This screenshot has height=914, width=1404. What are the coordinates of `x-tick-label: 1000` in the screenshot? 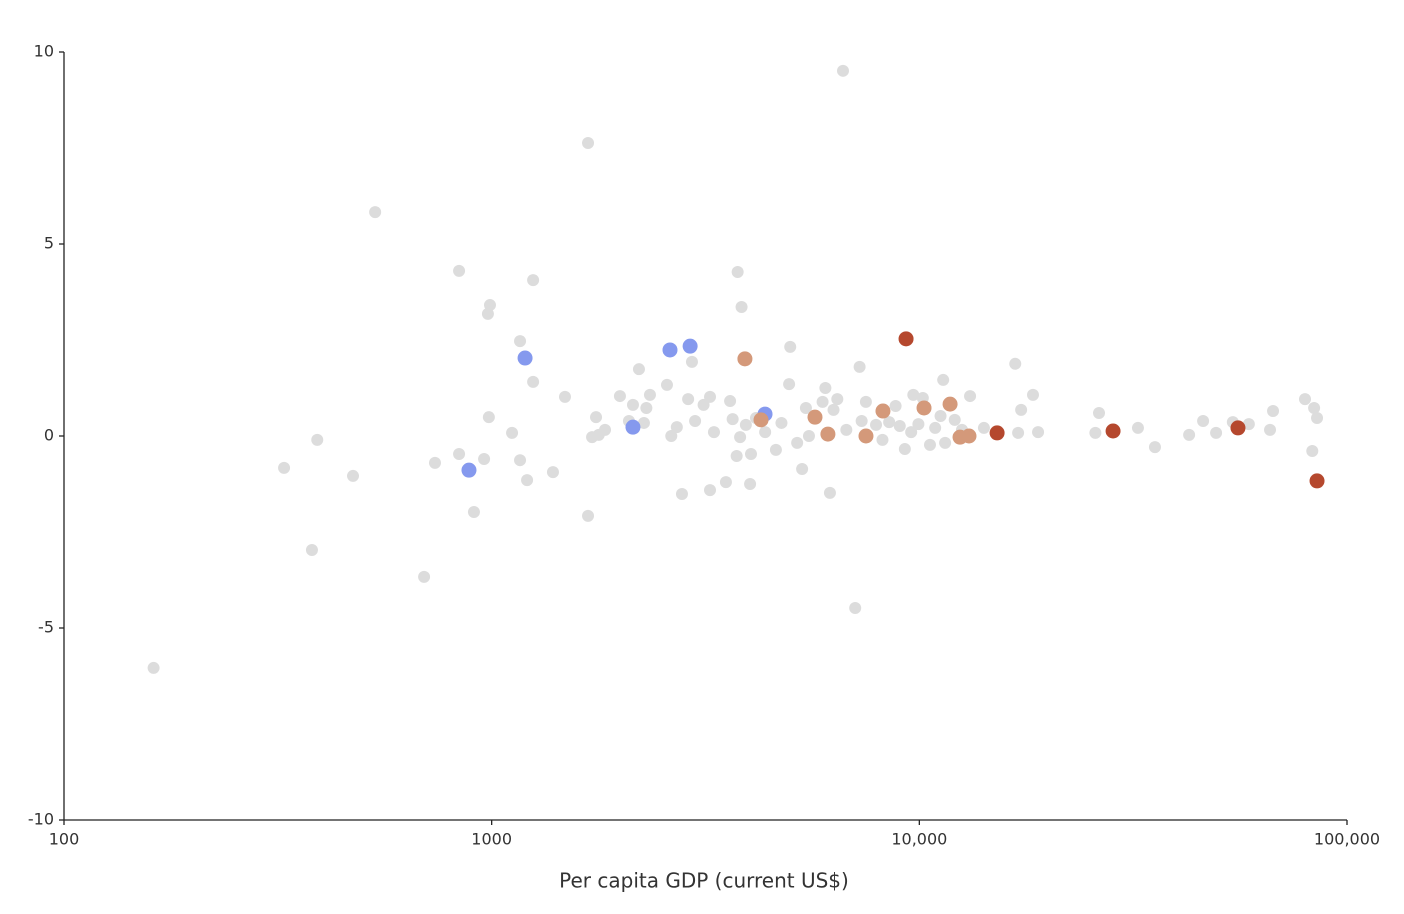 It's located at (491, 839).